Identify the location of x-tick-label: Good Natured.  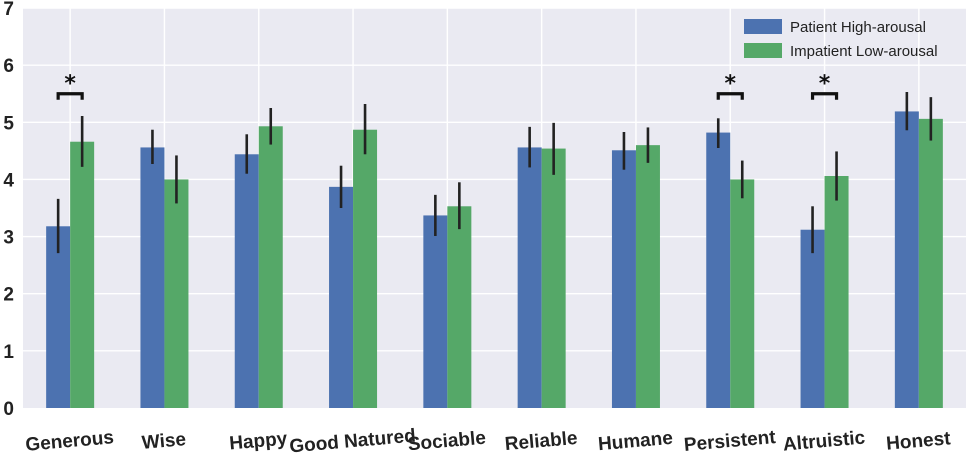
(353, 442).